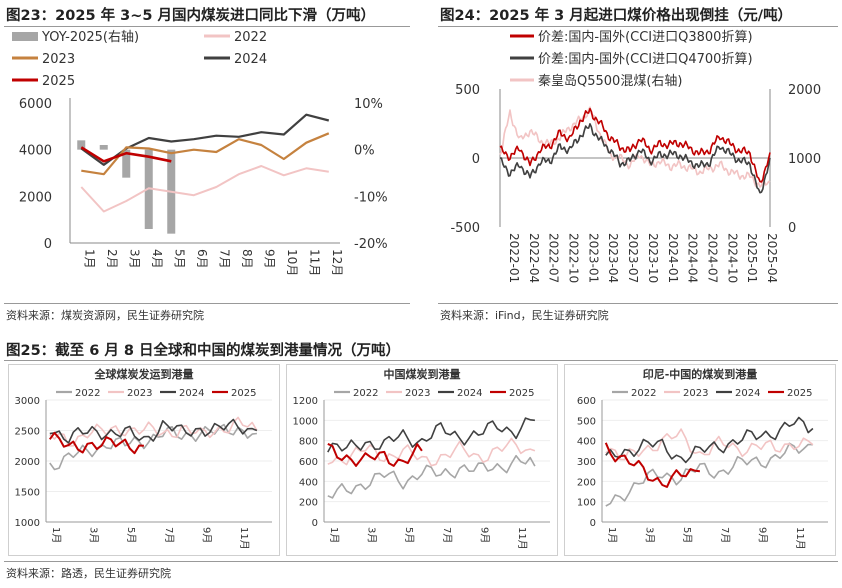 Image resolution: width=842 pixels, height=588 pixels. I want to click on fig25-panel-title: 全球煤炭发运到港量, so click(144, 374).